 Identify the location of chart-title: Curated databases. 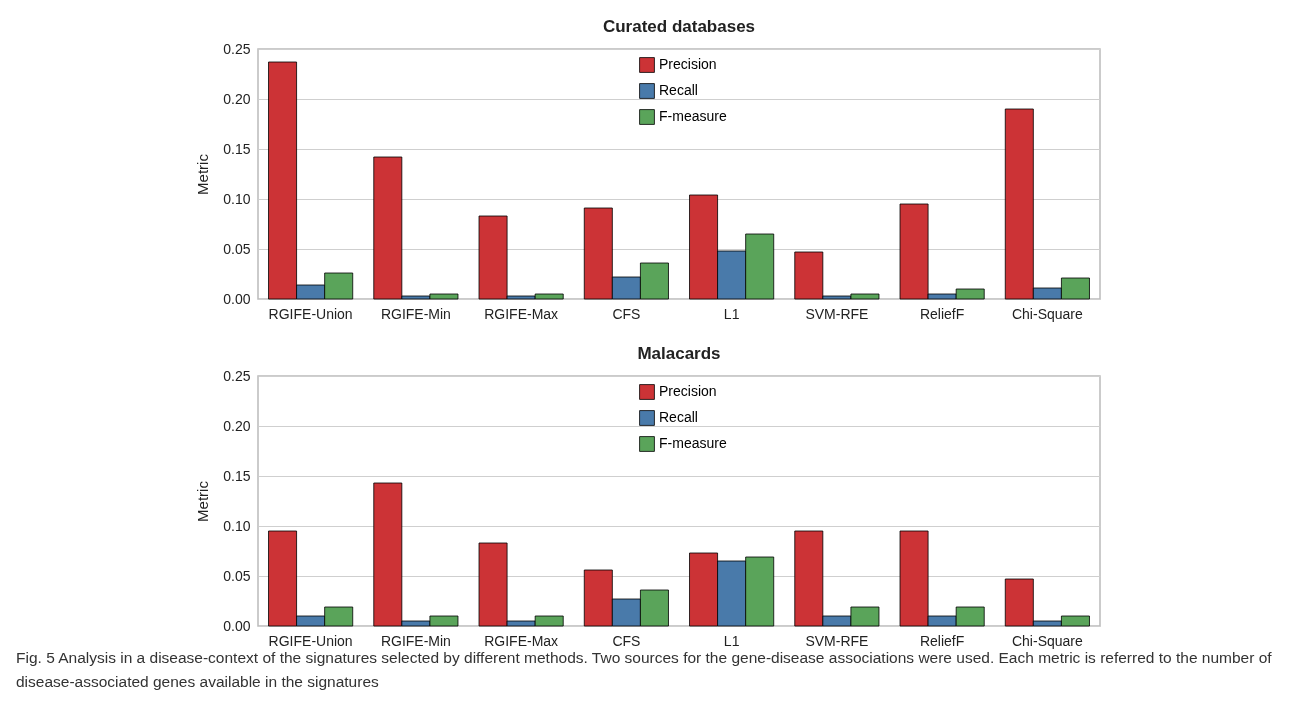
(679, 26).